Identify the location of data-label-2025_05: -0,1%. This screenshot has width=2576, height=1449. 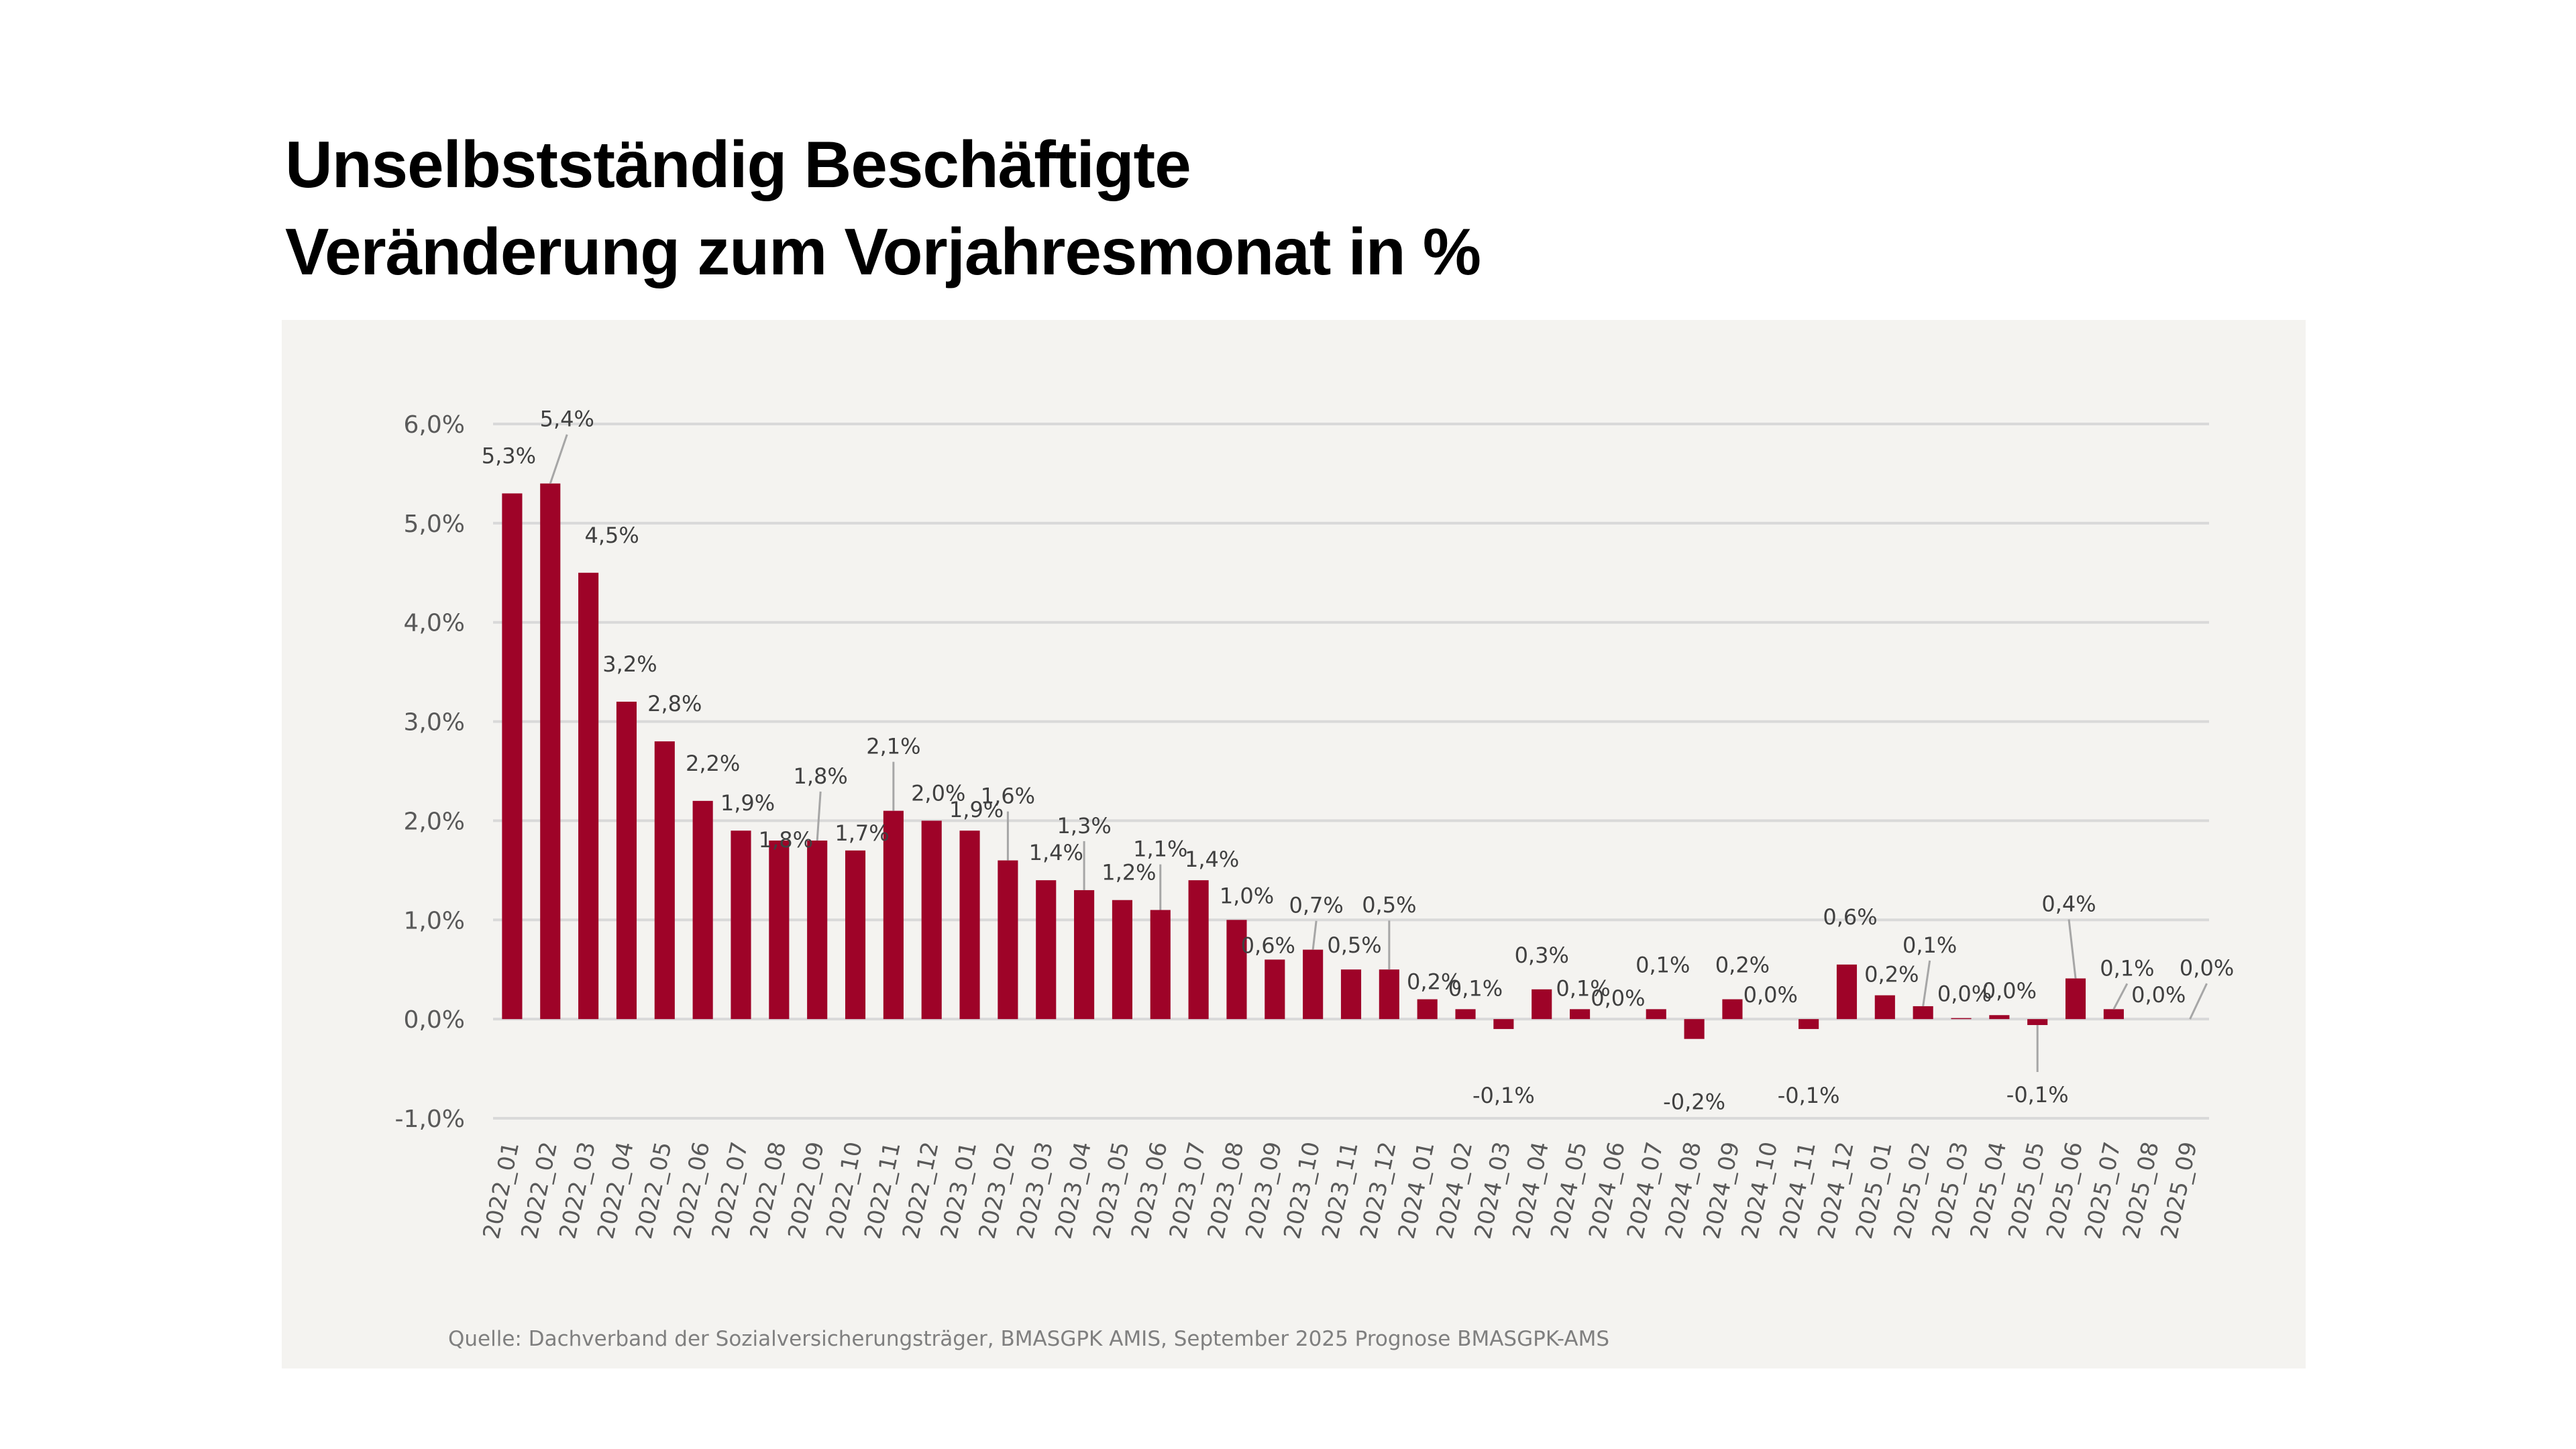
(2037, 1095).